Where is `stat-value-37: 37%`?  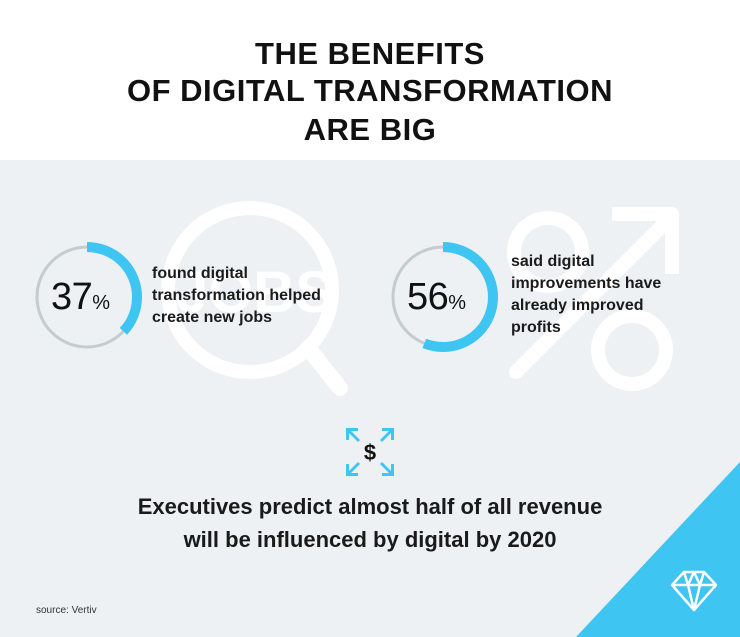
stat-value-37: 37% is located at coordinates (80, 297).